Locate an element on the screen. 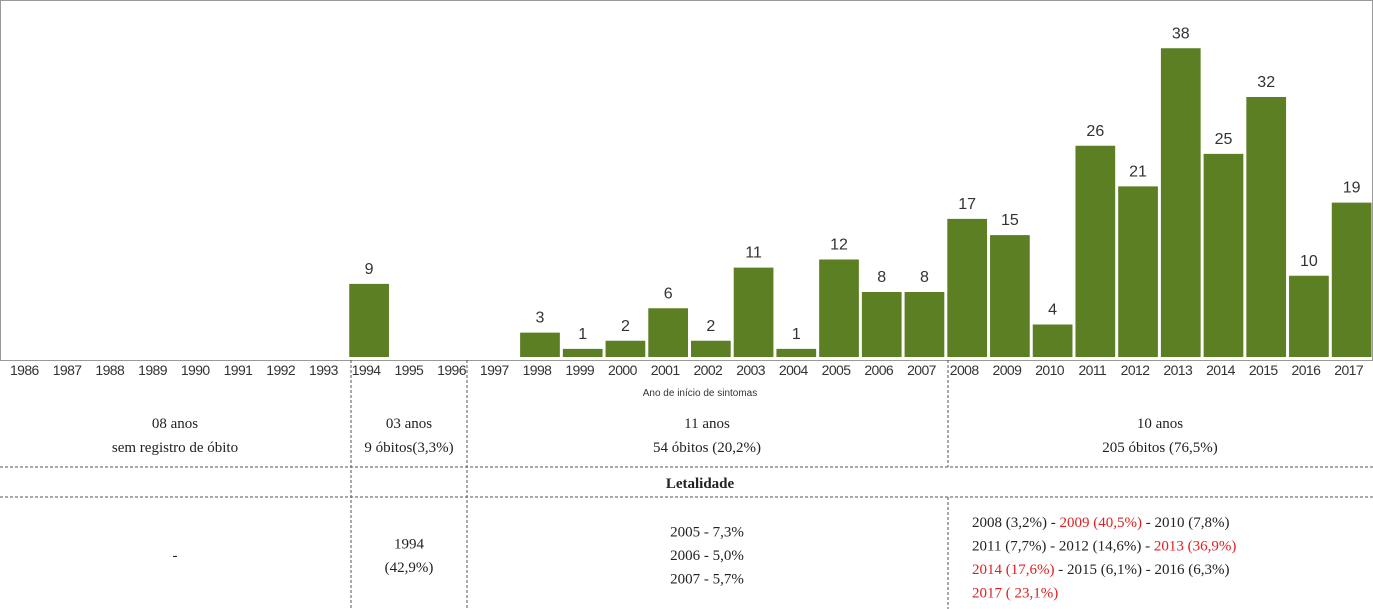 This screenshot has height=609, width=1373. x-tick-label: 1989 is located at coordinates (153, 370).